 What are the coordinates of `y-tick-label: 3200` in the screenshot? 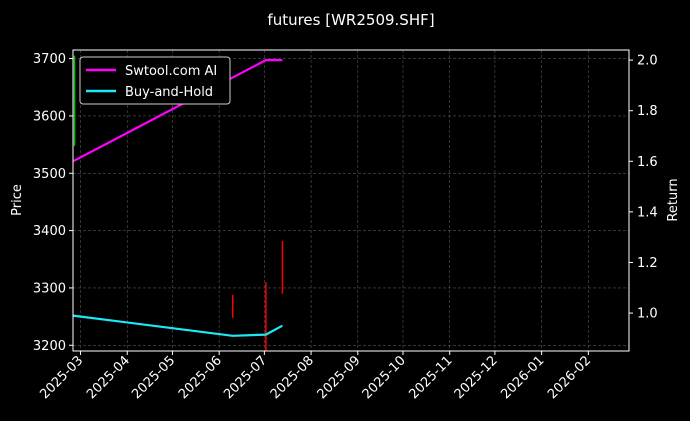 It's located at (49, 346).